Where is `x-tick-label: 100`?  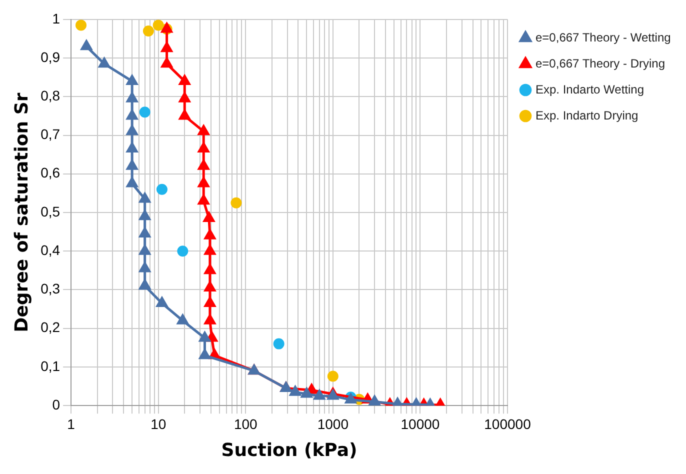
x-tick-label: 100 is located at coordinates (246, 424).